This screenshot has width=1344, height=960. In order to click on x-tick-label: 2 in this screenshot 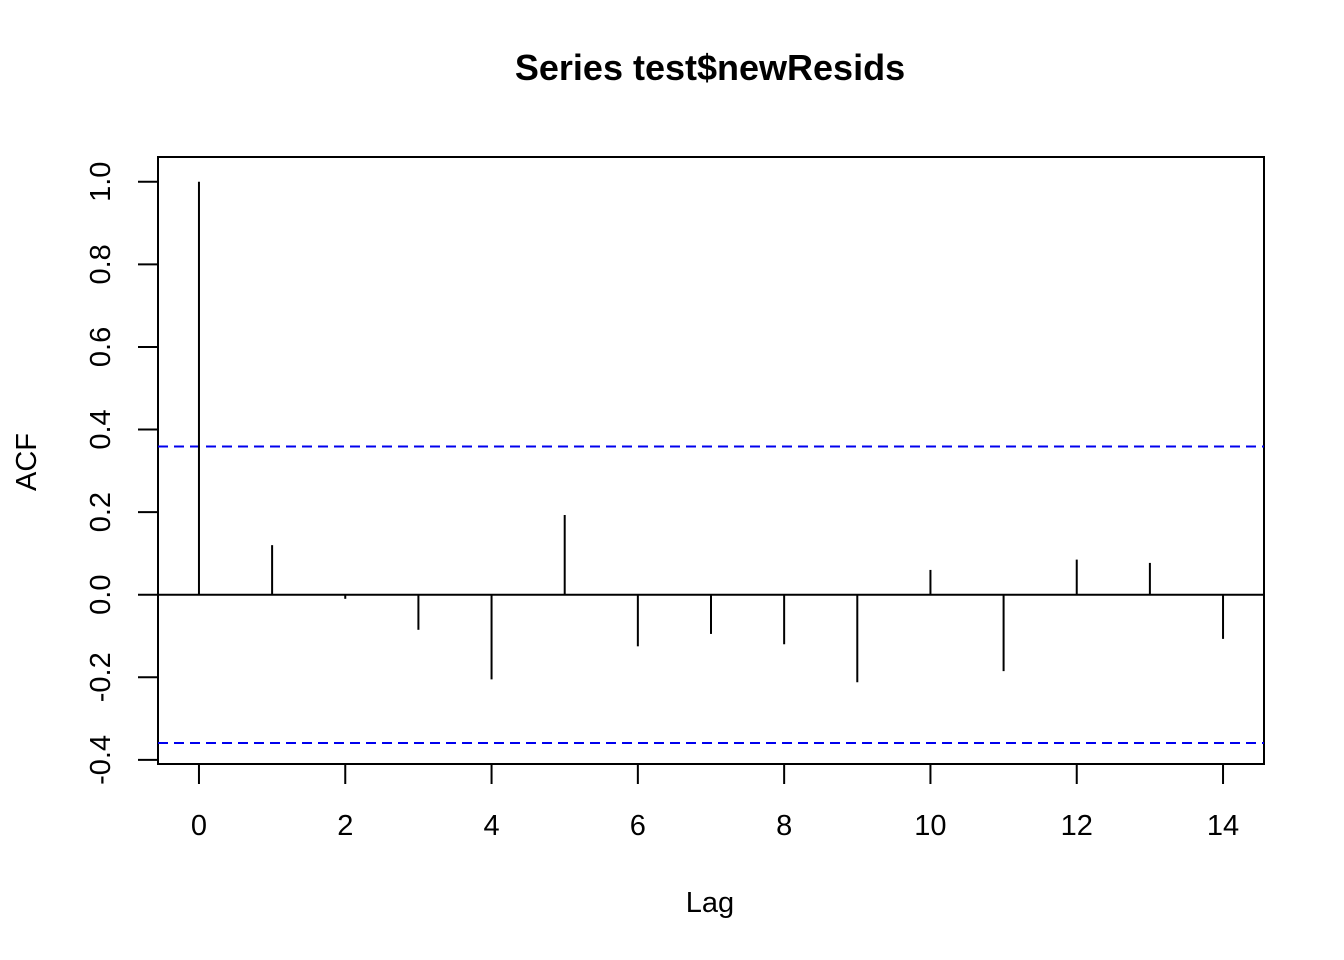, I will do `click(345, 826)`.